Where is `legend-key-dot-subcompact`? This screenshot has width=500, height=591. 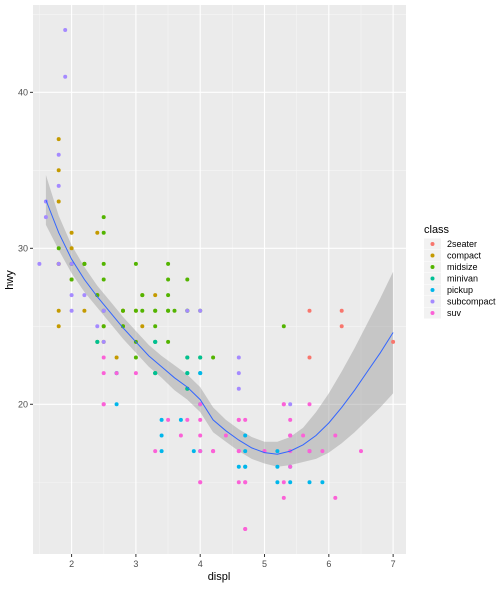 legend-key-dot-subcompact is located at coordinates (432, 301).